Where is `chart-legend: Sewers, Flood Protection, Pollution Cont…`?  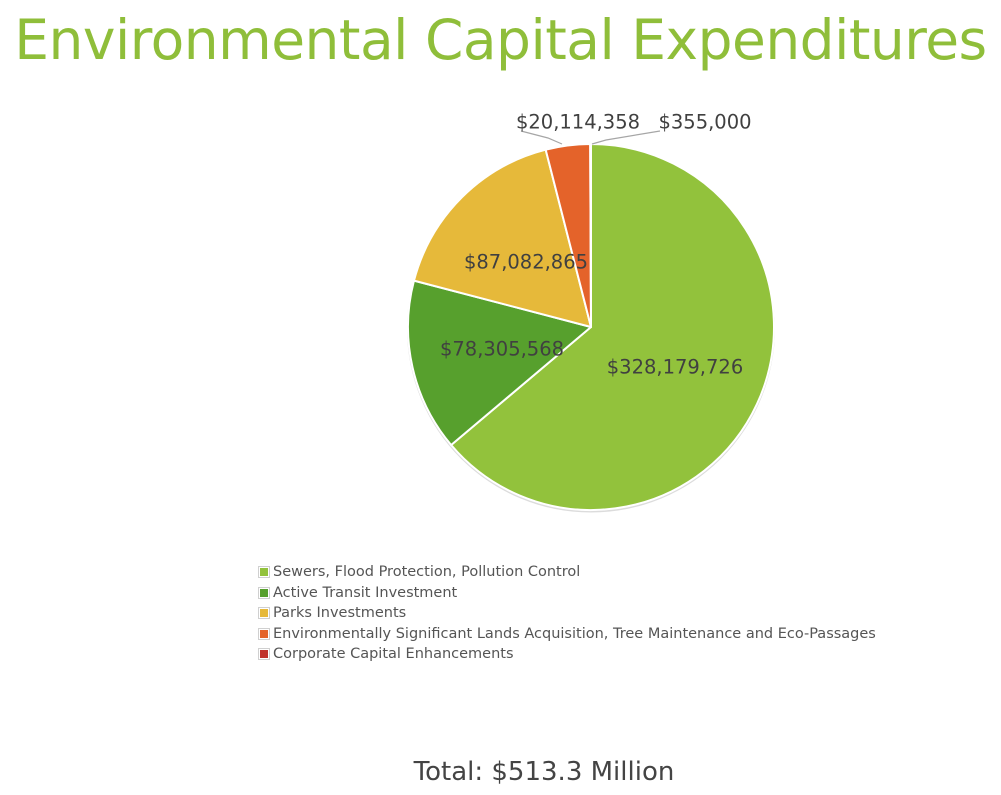 chart-legend: Sewers, Flood Protection, Pollution Cont… is located at coordinates (567, 613).